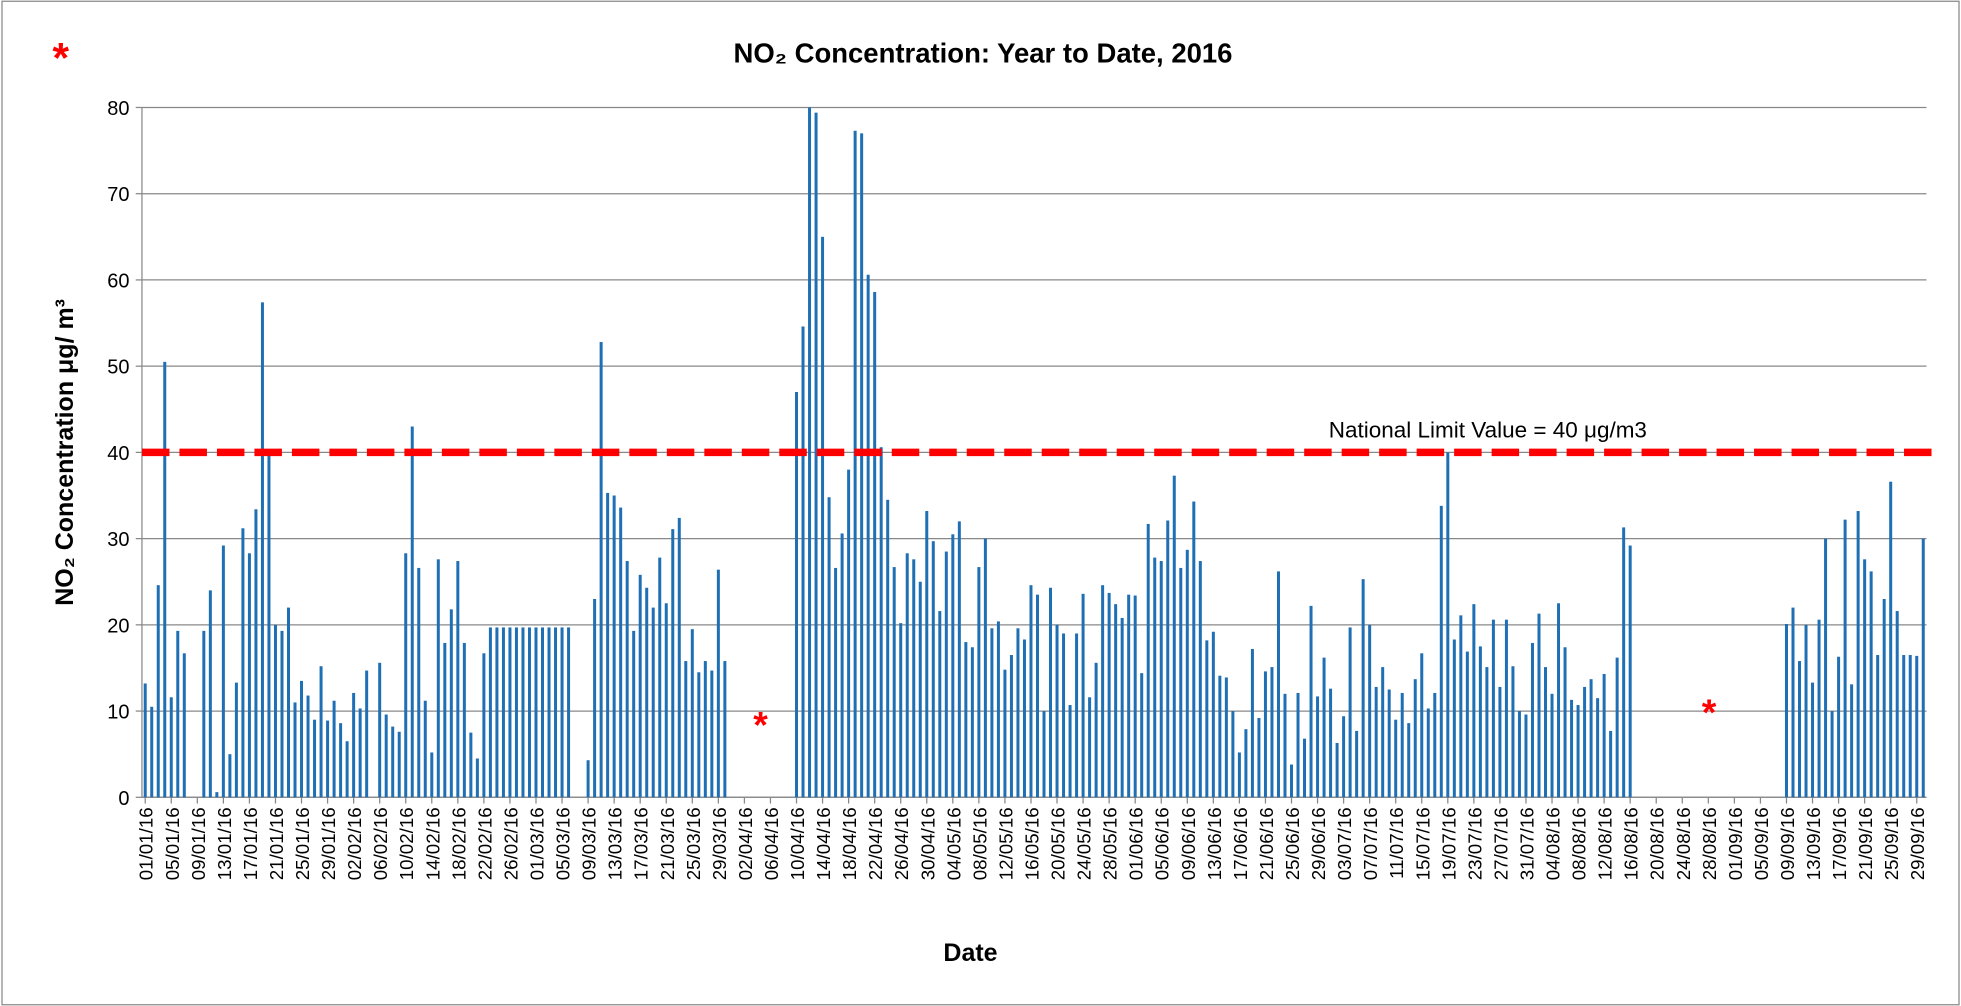 This screenshot has height=1006, width=1961. I want to click on x-tick-label: 14/04/16, so click(823, 843).